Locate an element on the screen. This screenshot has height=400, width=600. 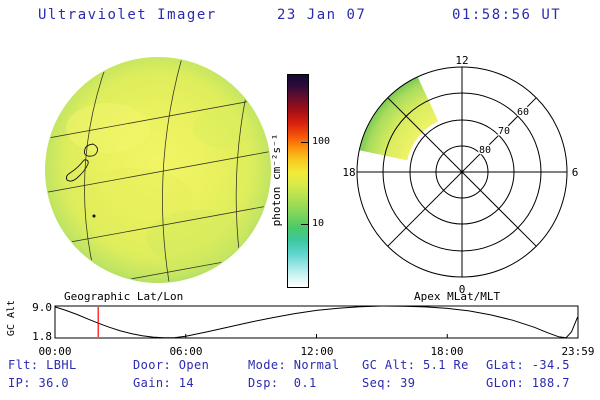
strip-ytick-top: 9.0 is located at coordinates (42, 307).